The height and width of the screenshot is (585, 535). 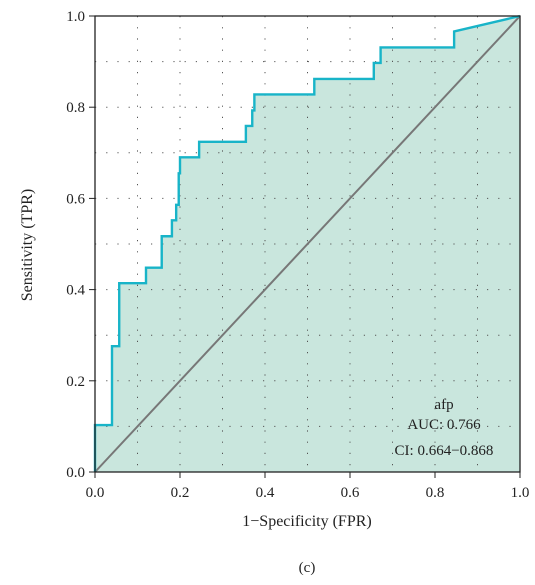 What do you see at coordinates (75, 17) in the screenshot?
I see `y-tick-label: 1.0` at bounding box center [75, 17].